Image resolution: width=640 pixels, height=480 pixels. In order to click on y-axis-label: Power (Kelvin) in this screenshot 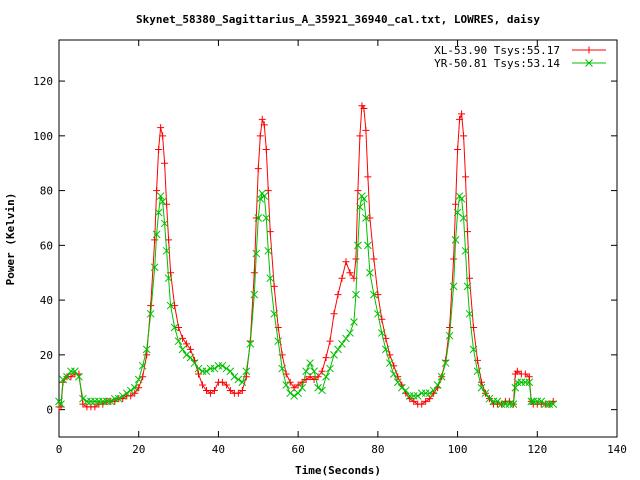, I will do `click(10, 239)`.